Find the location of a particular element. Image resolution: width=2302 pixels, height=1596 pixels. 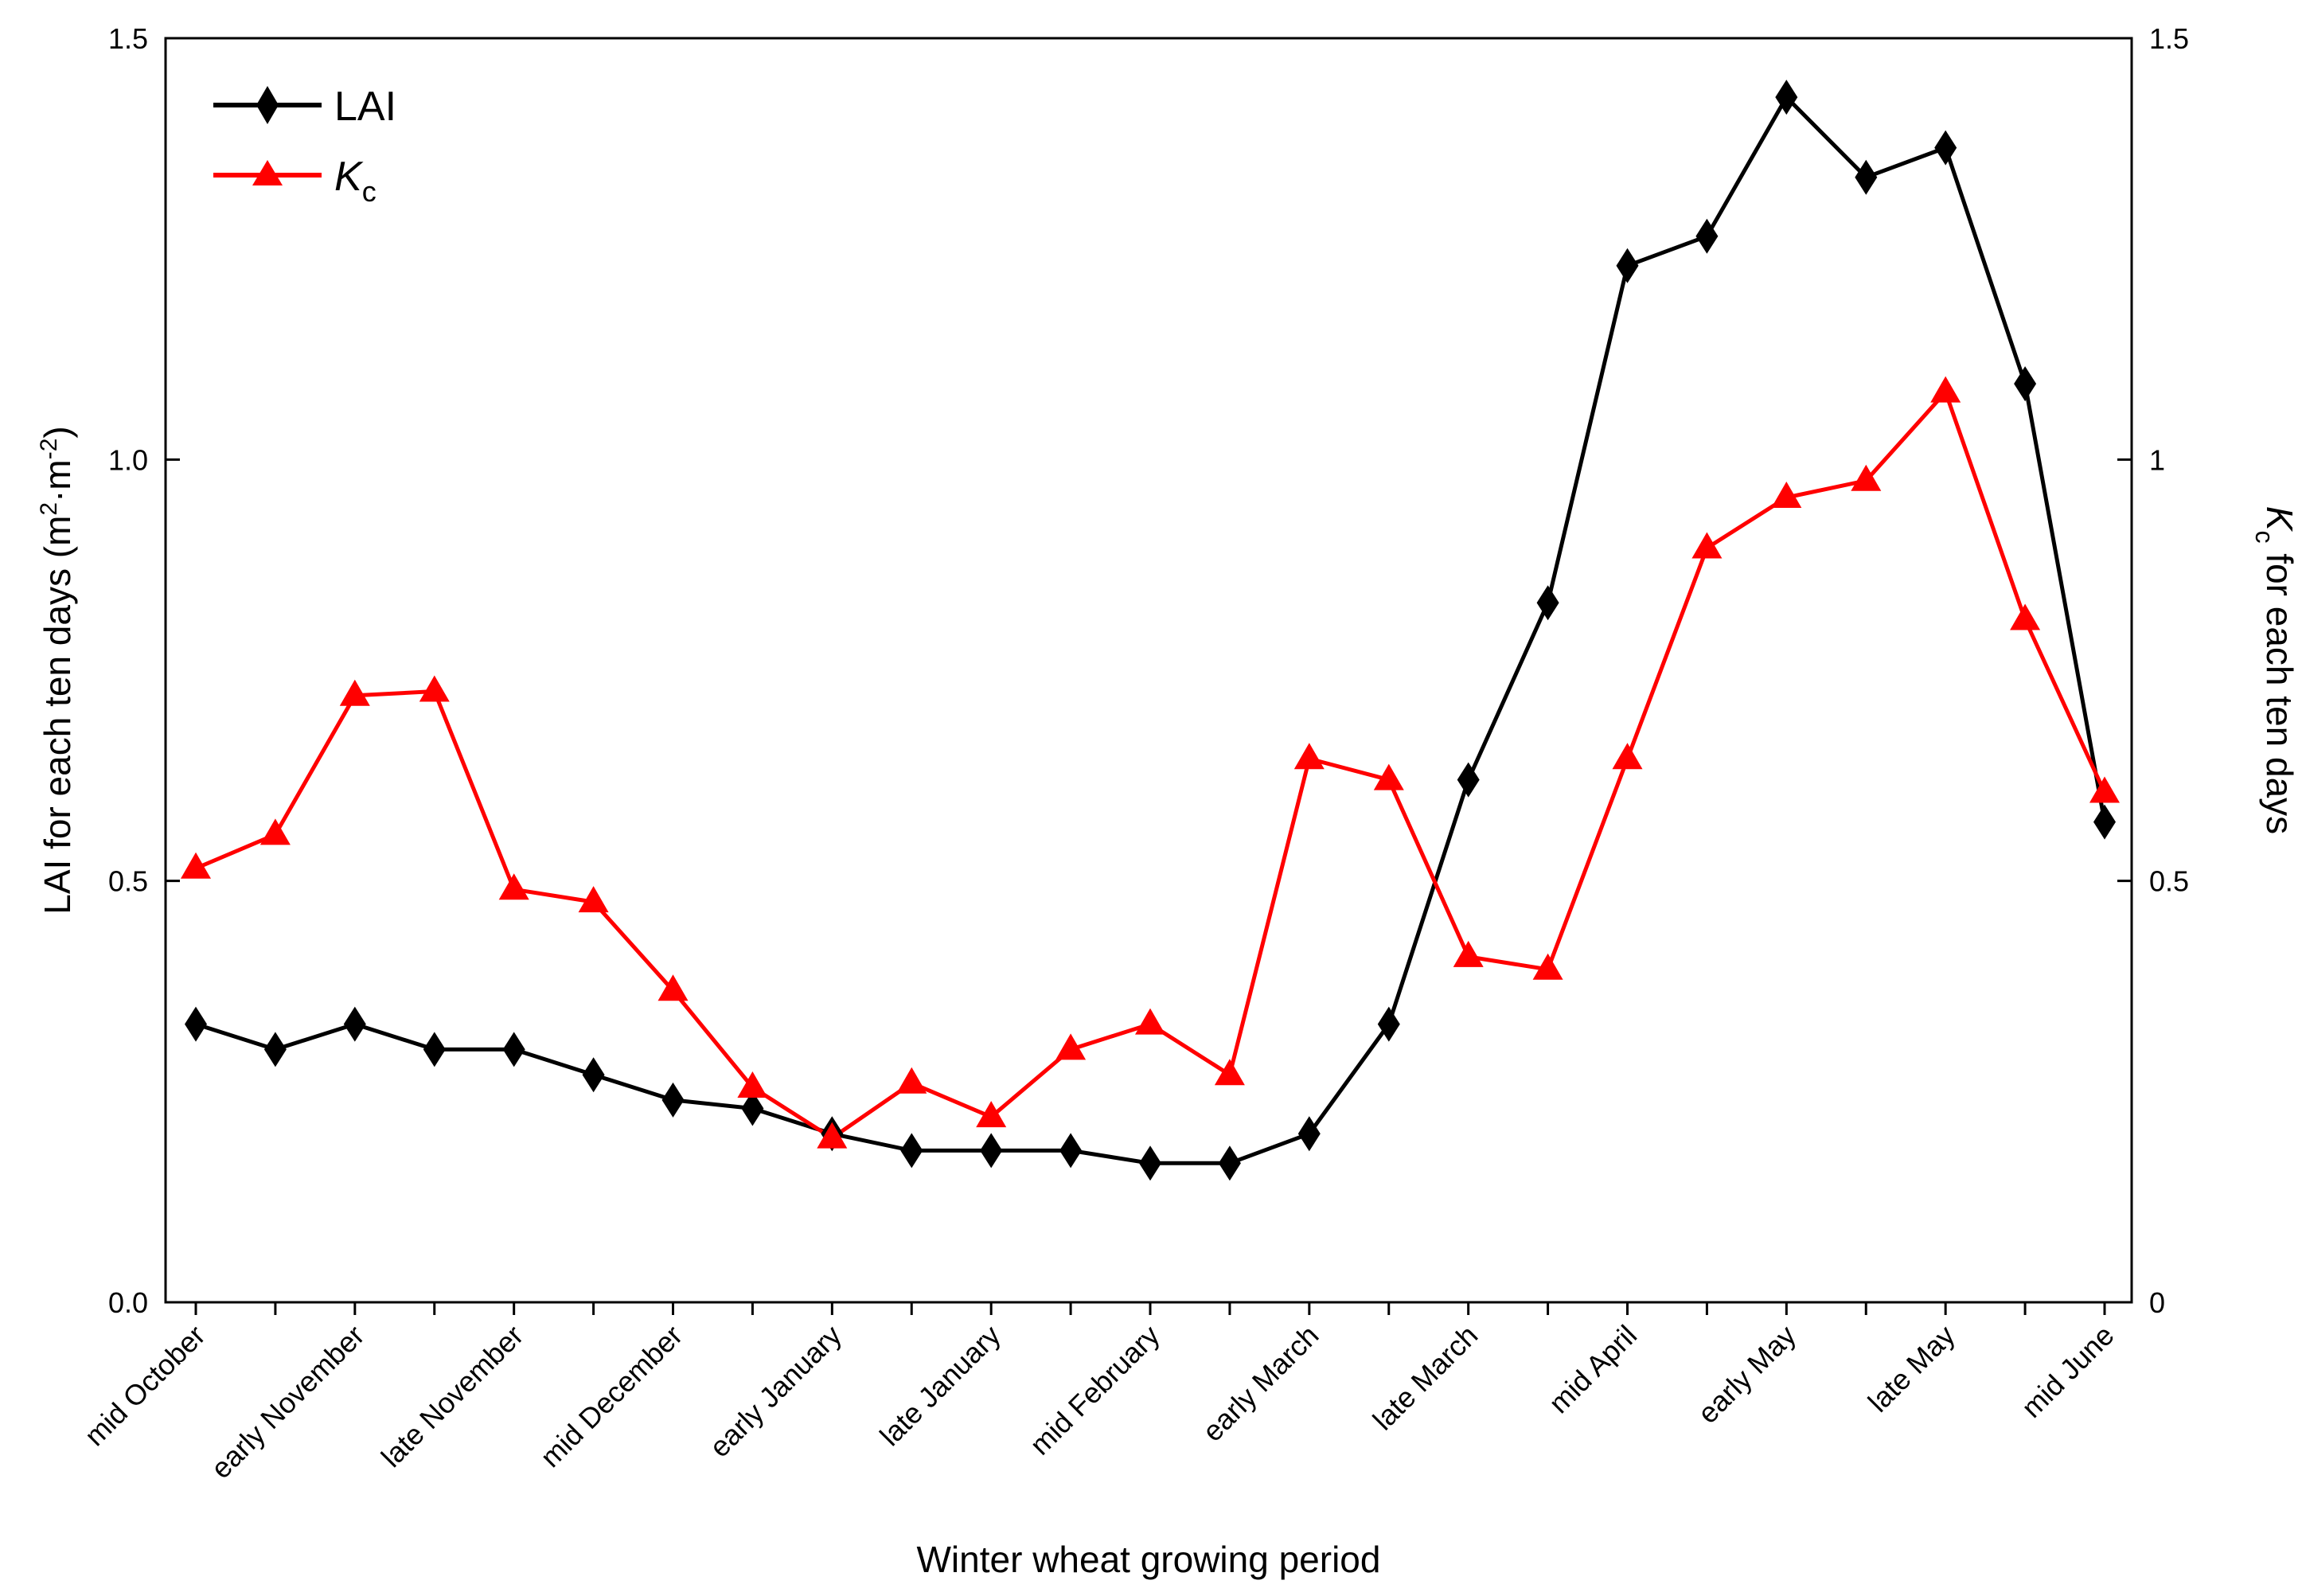

x-tick-label: late March is located at coordinates (1425, 1378).